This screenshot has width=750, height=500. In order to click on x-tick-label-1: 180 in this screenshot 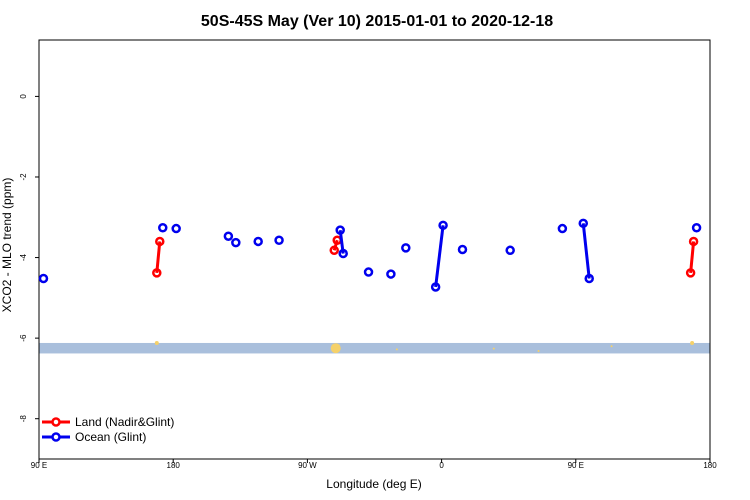, I will do `click(174, 465)`.